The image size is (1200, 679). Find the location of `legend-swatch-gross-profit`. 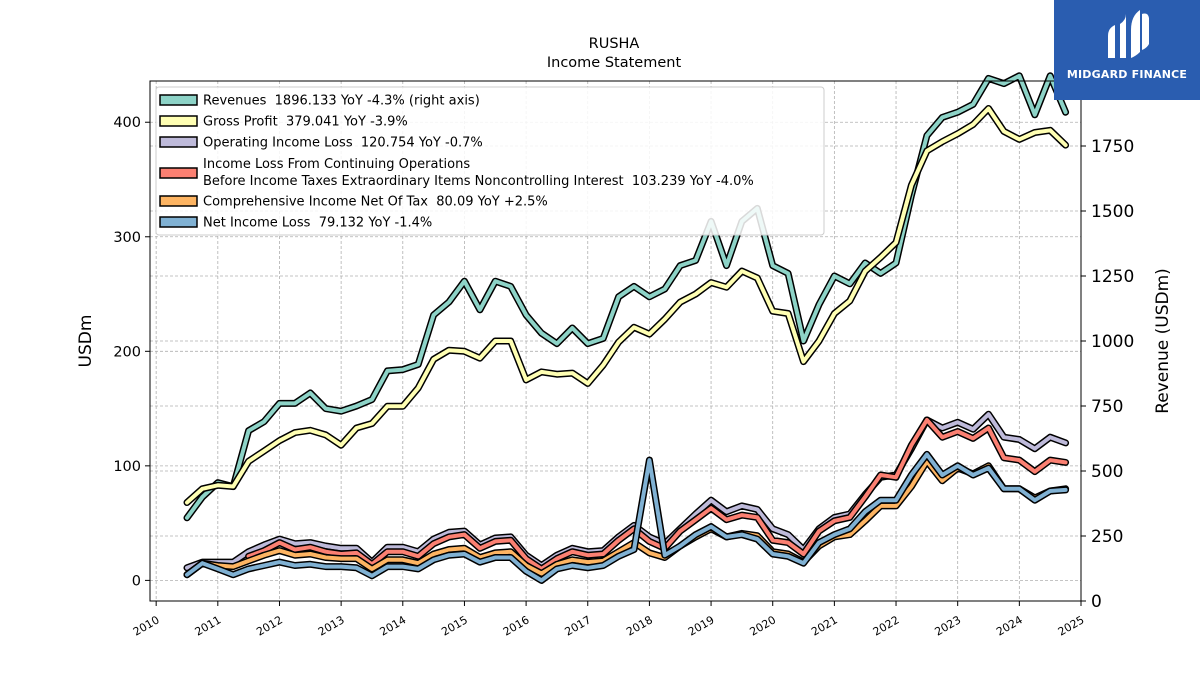

legend-swatch-gross-profit is located at coordinates (178, 121).